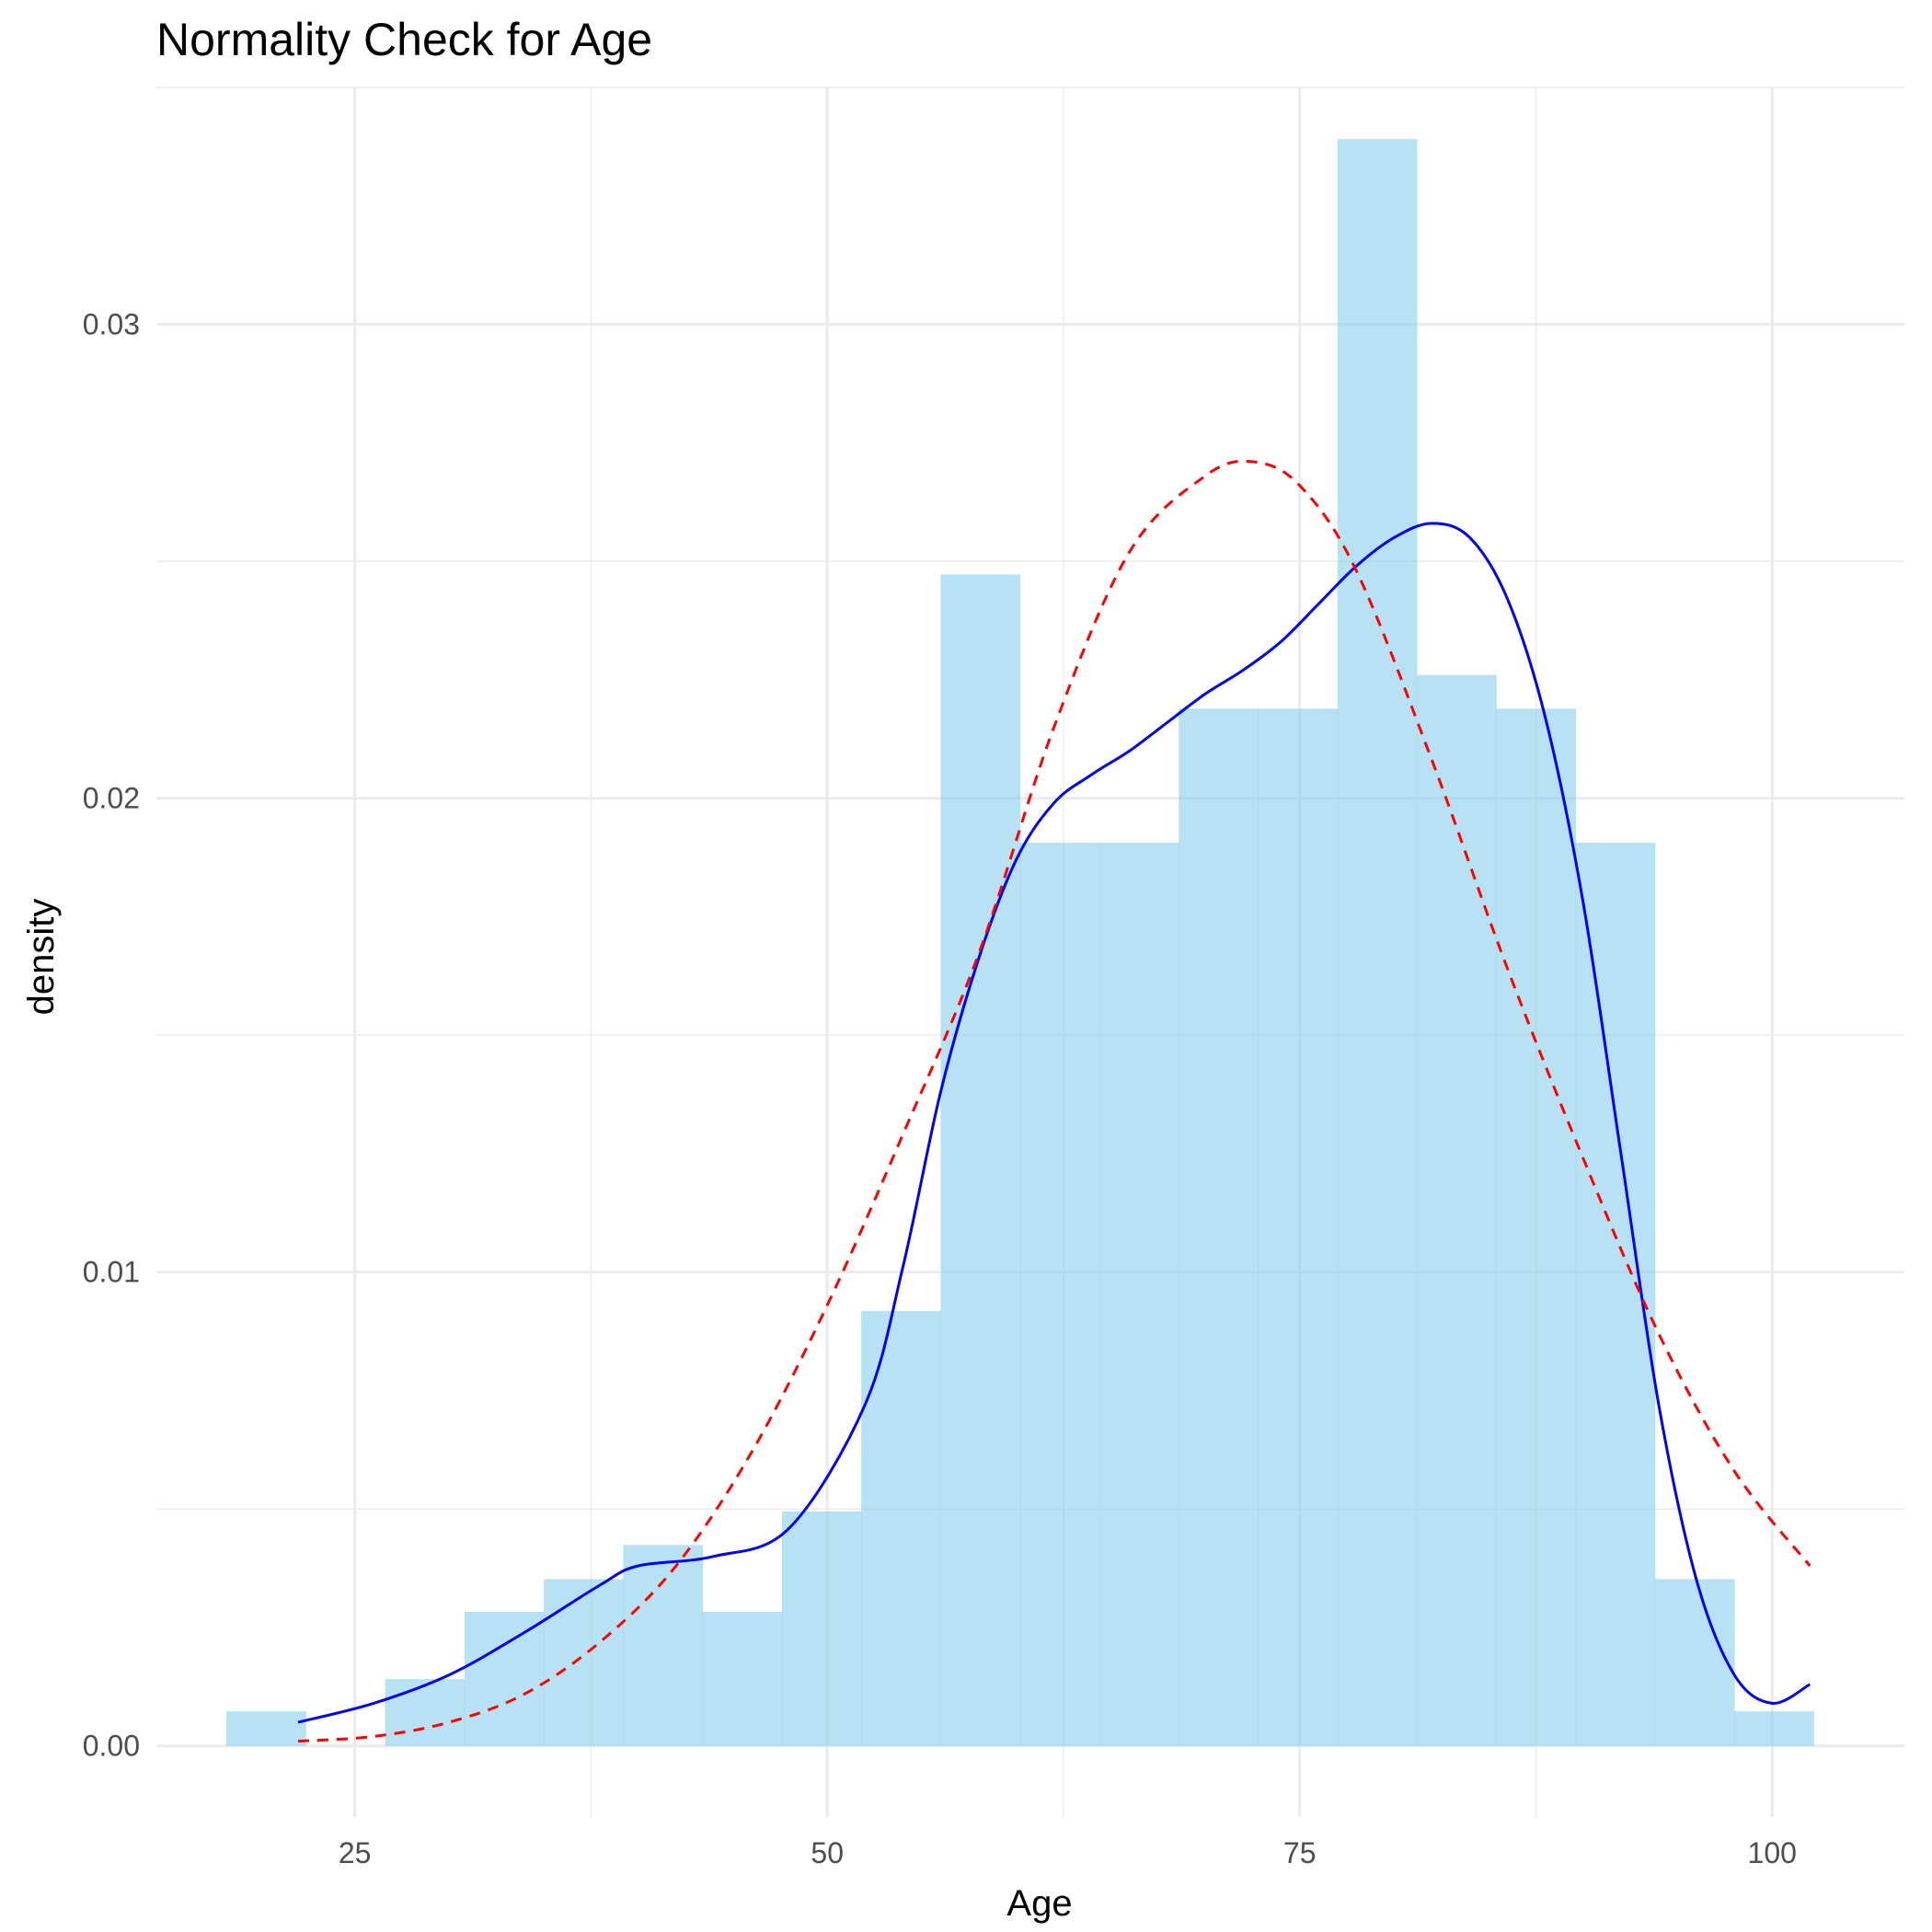 This screenshot has width=1932, height=1932. Describe the element at coordinates (111, 1035) in the screenshot. I see `y-tick-labels: 0.00 0.01 0.02 0.03` at that location.